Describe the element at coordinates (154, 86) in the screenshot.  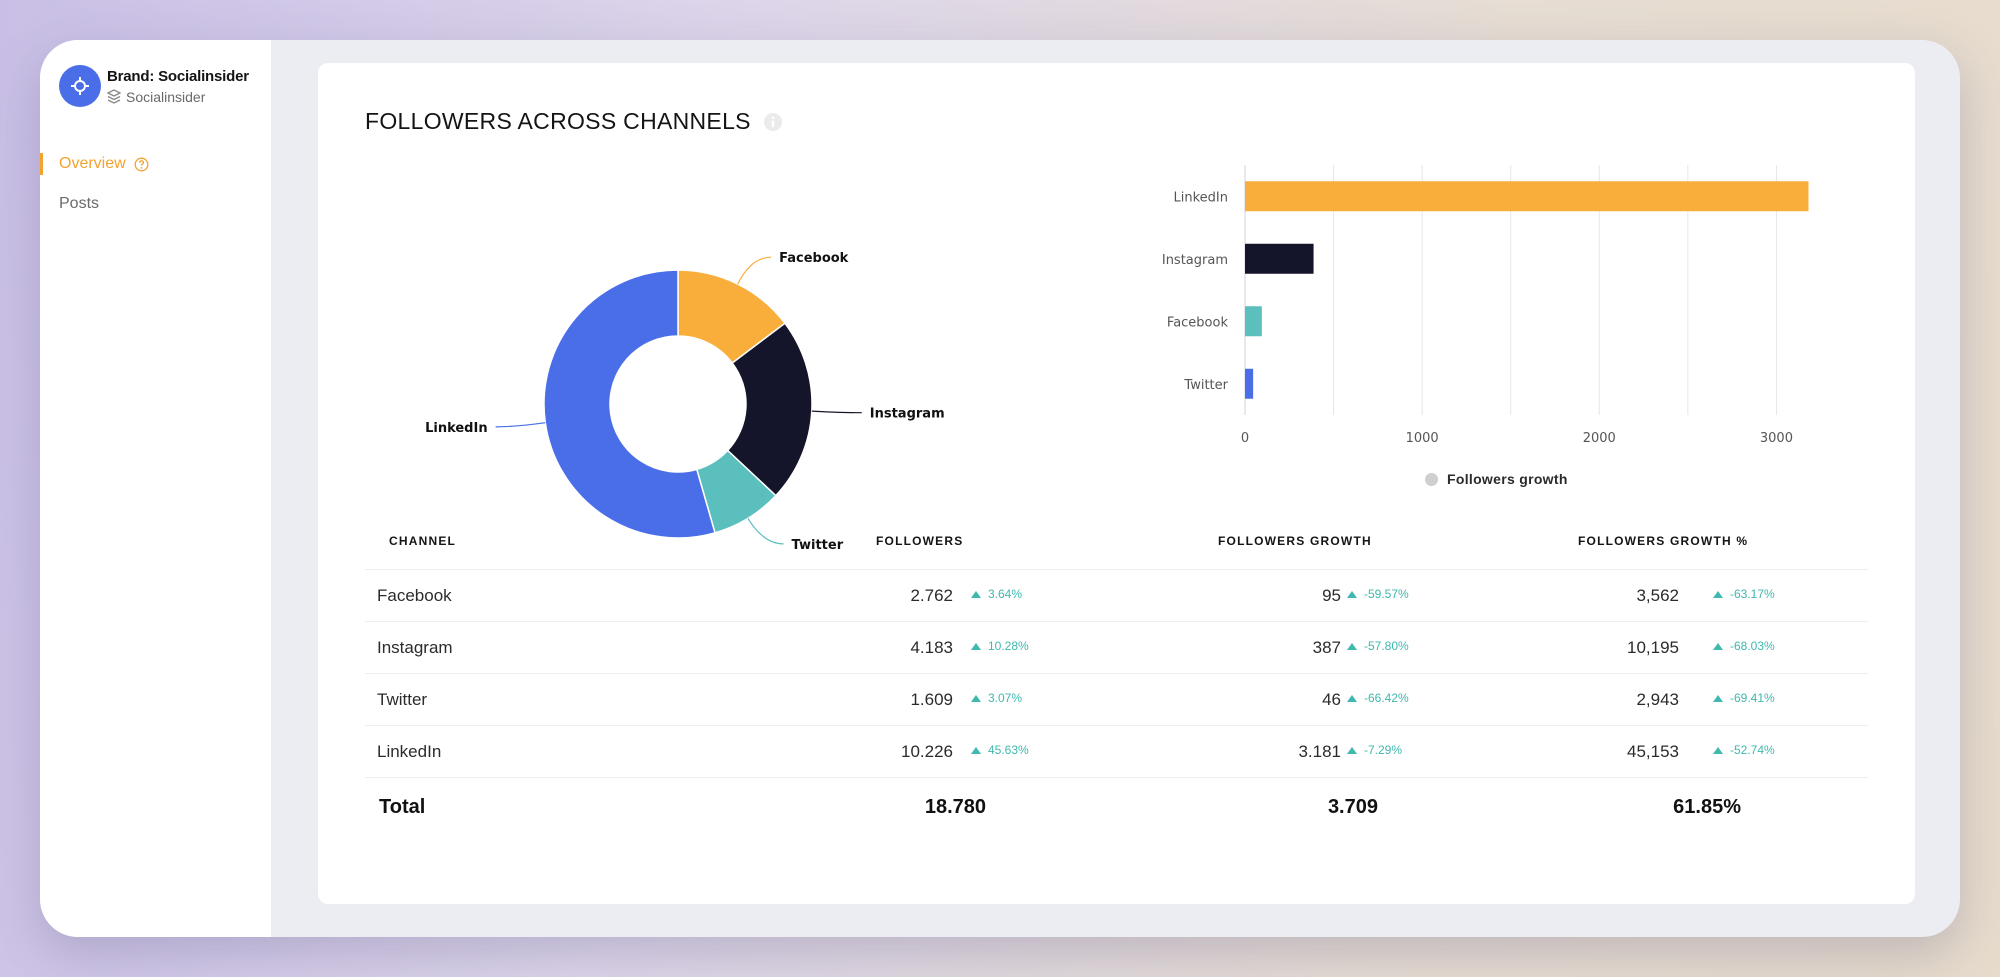
I see `brand-switcher: Brand: Socialinsider Socialinsider` at that location.